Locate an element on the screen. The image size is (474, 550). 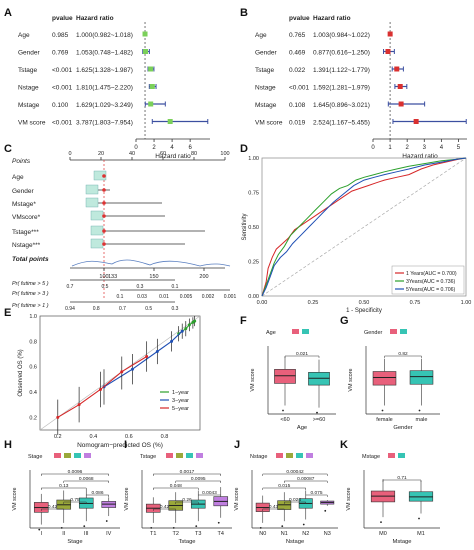
calibration-y-tick-label: 0.8 is located at coordinates (33, 342).